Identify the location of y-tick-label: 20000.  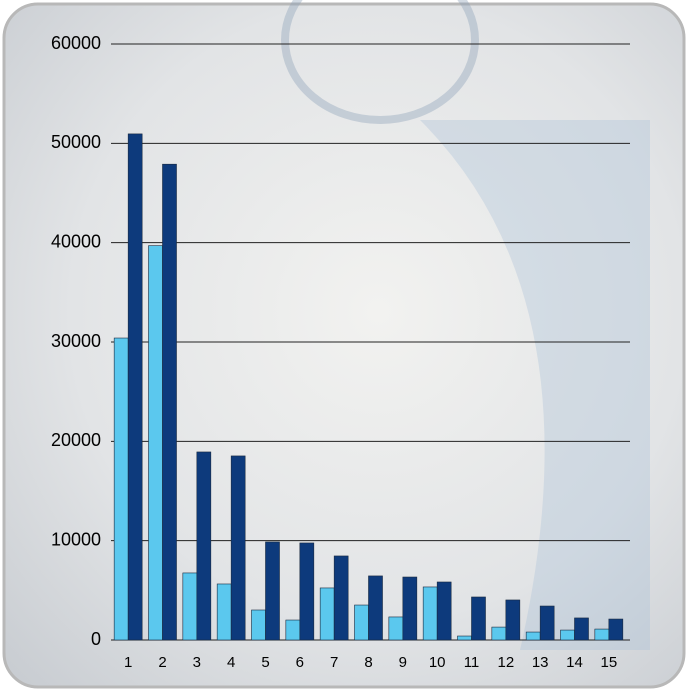
(76, 440).